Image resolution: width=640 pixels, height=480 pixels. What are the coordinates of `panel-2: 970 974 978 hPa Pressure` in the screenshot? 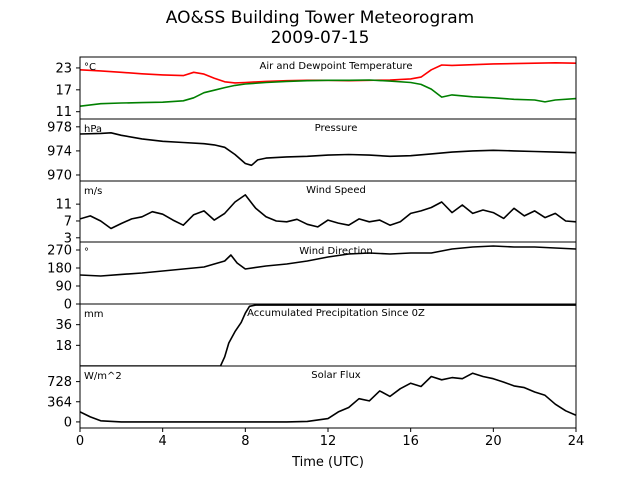 It's located at (312, 150).